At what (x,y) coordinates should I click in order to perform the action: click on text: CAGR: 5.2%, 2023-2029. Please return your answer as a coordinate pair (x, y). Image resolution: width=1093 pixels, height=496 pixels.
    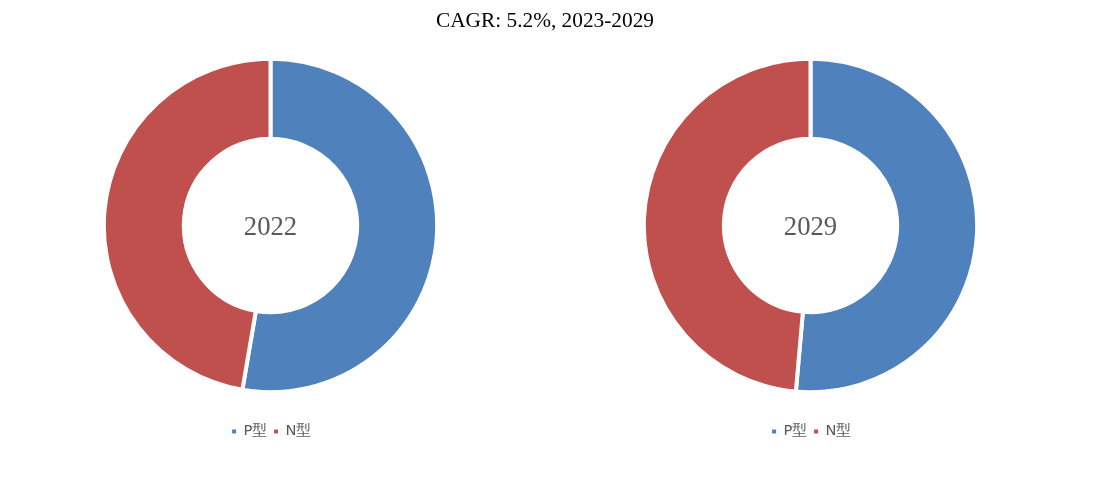
    Looking at the image, I should click on (545, 20).